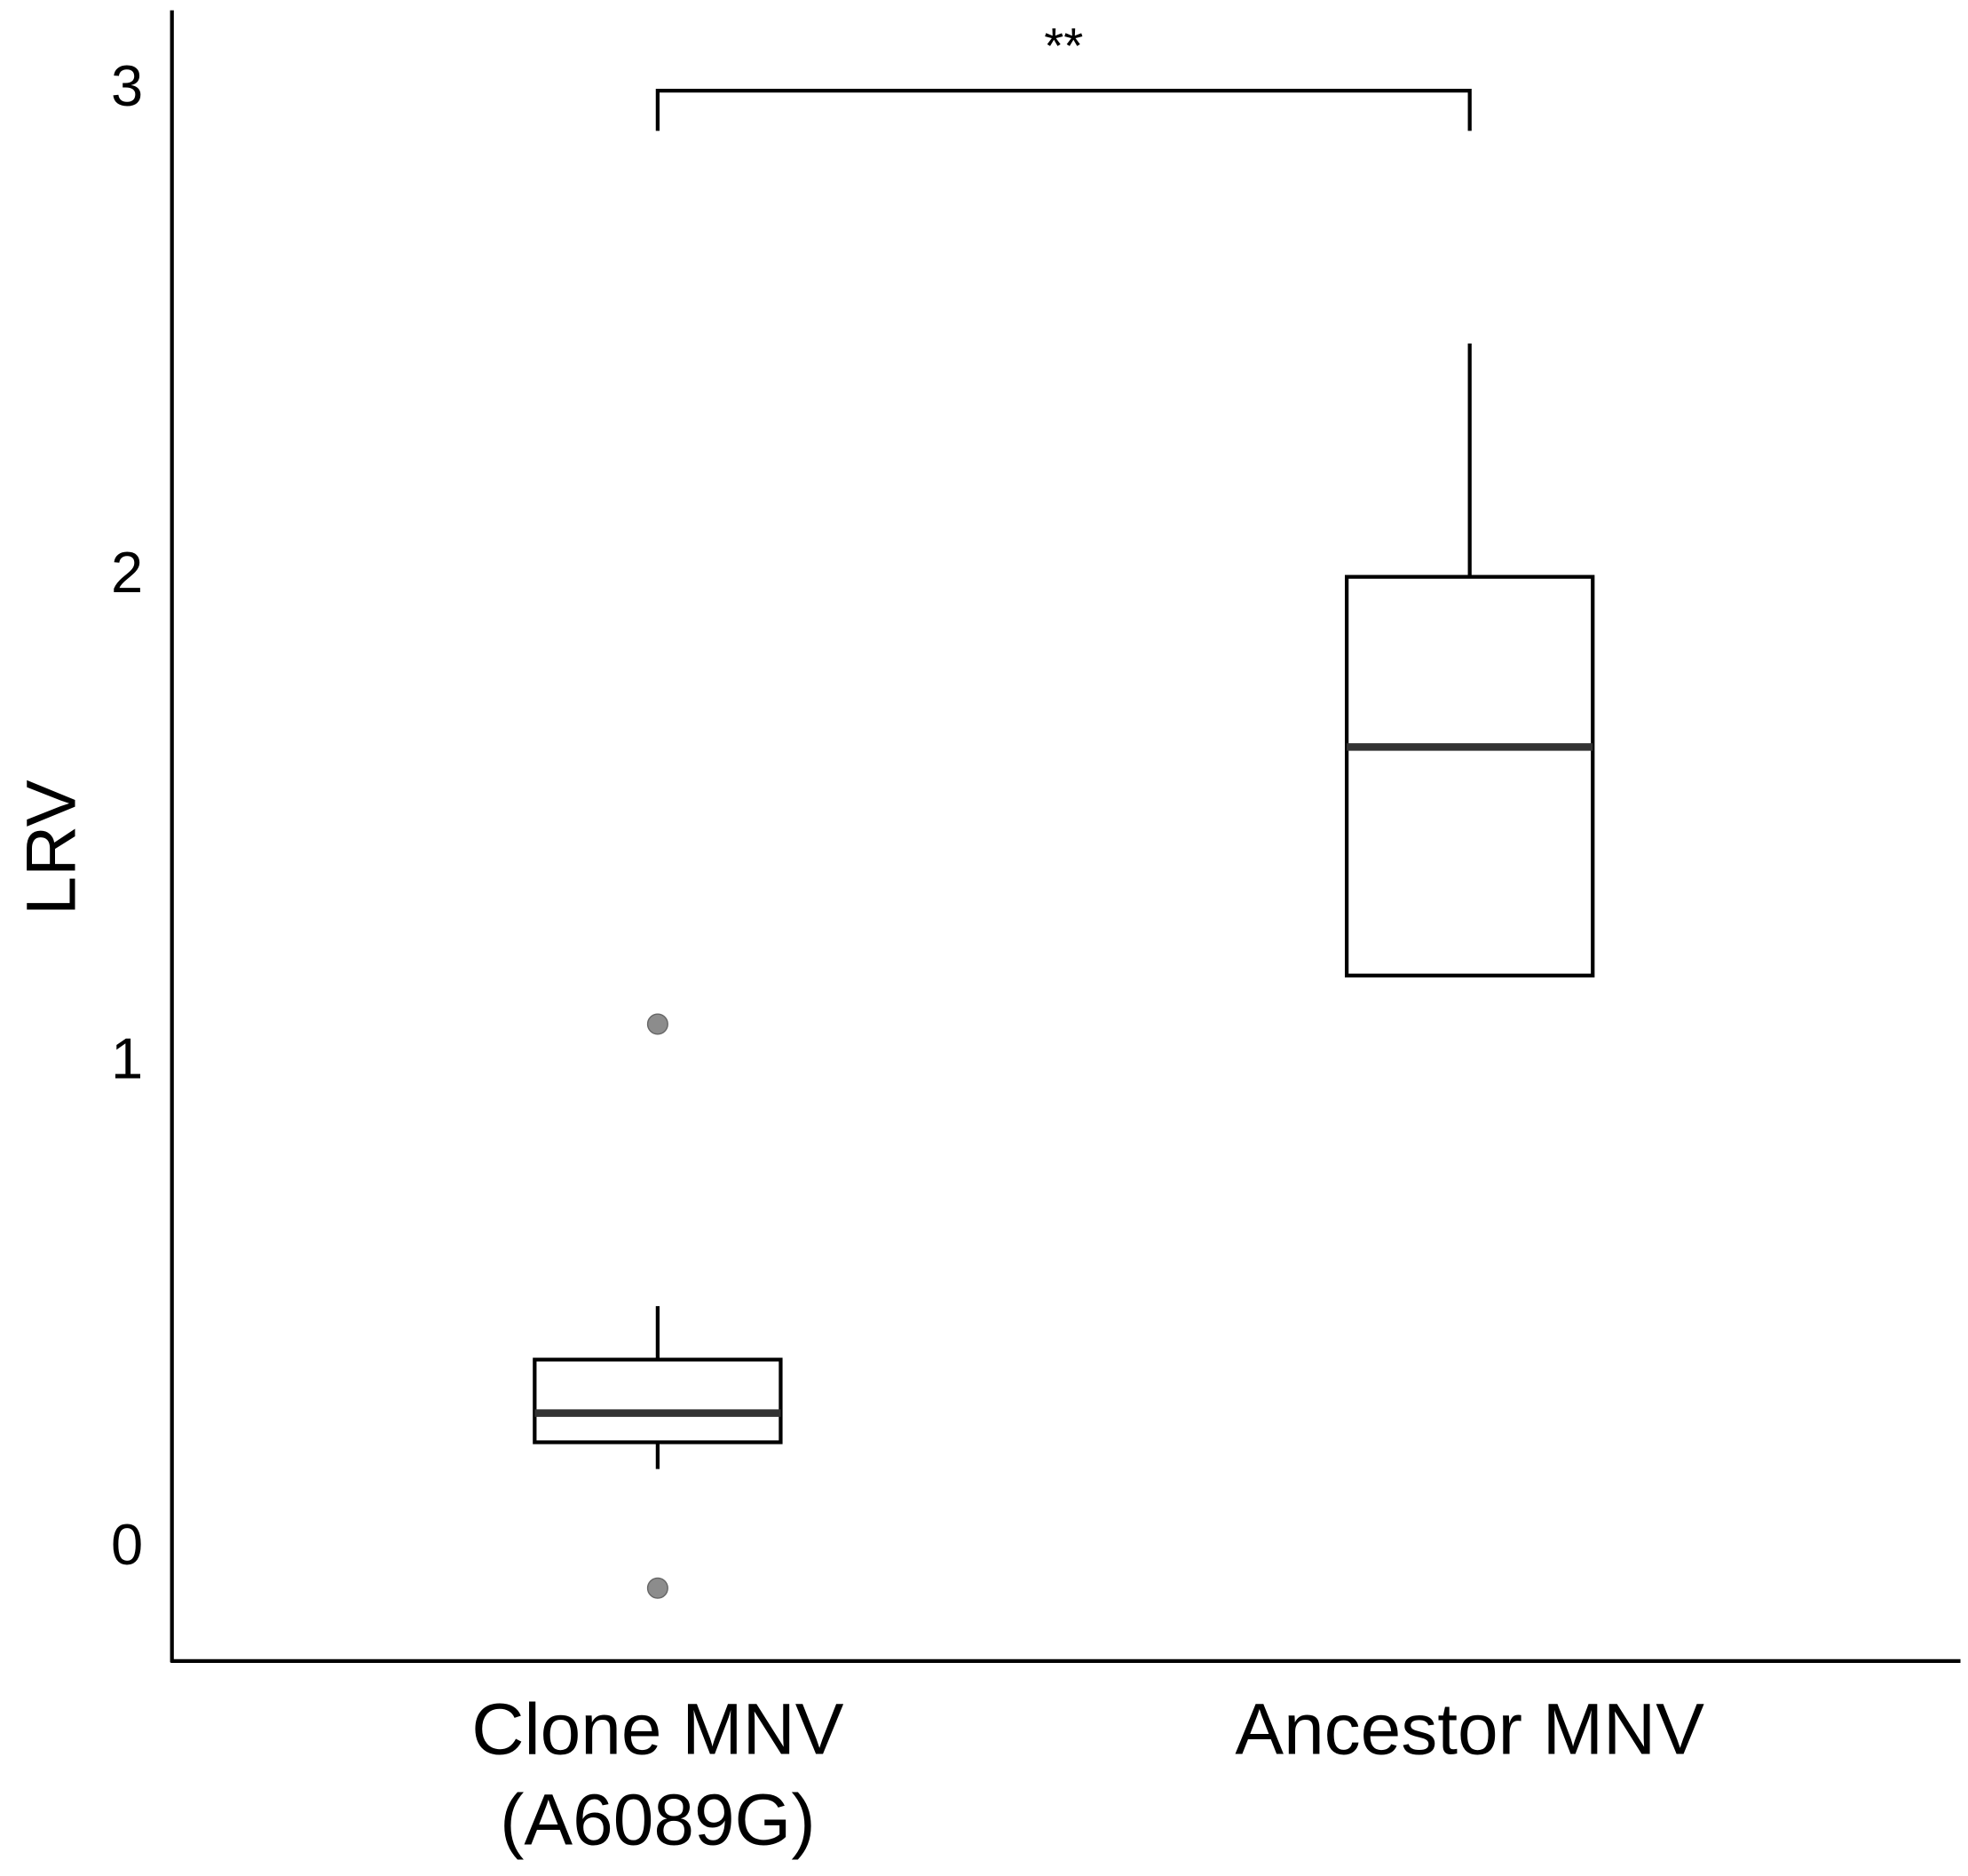 This screenshot has width=1968, height=1876. I want to click on x-tick-label-line: (A6089G), so click(658, 1820).